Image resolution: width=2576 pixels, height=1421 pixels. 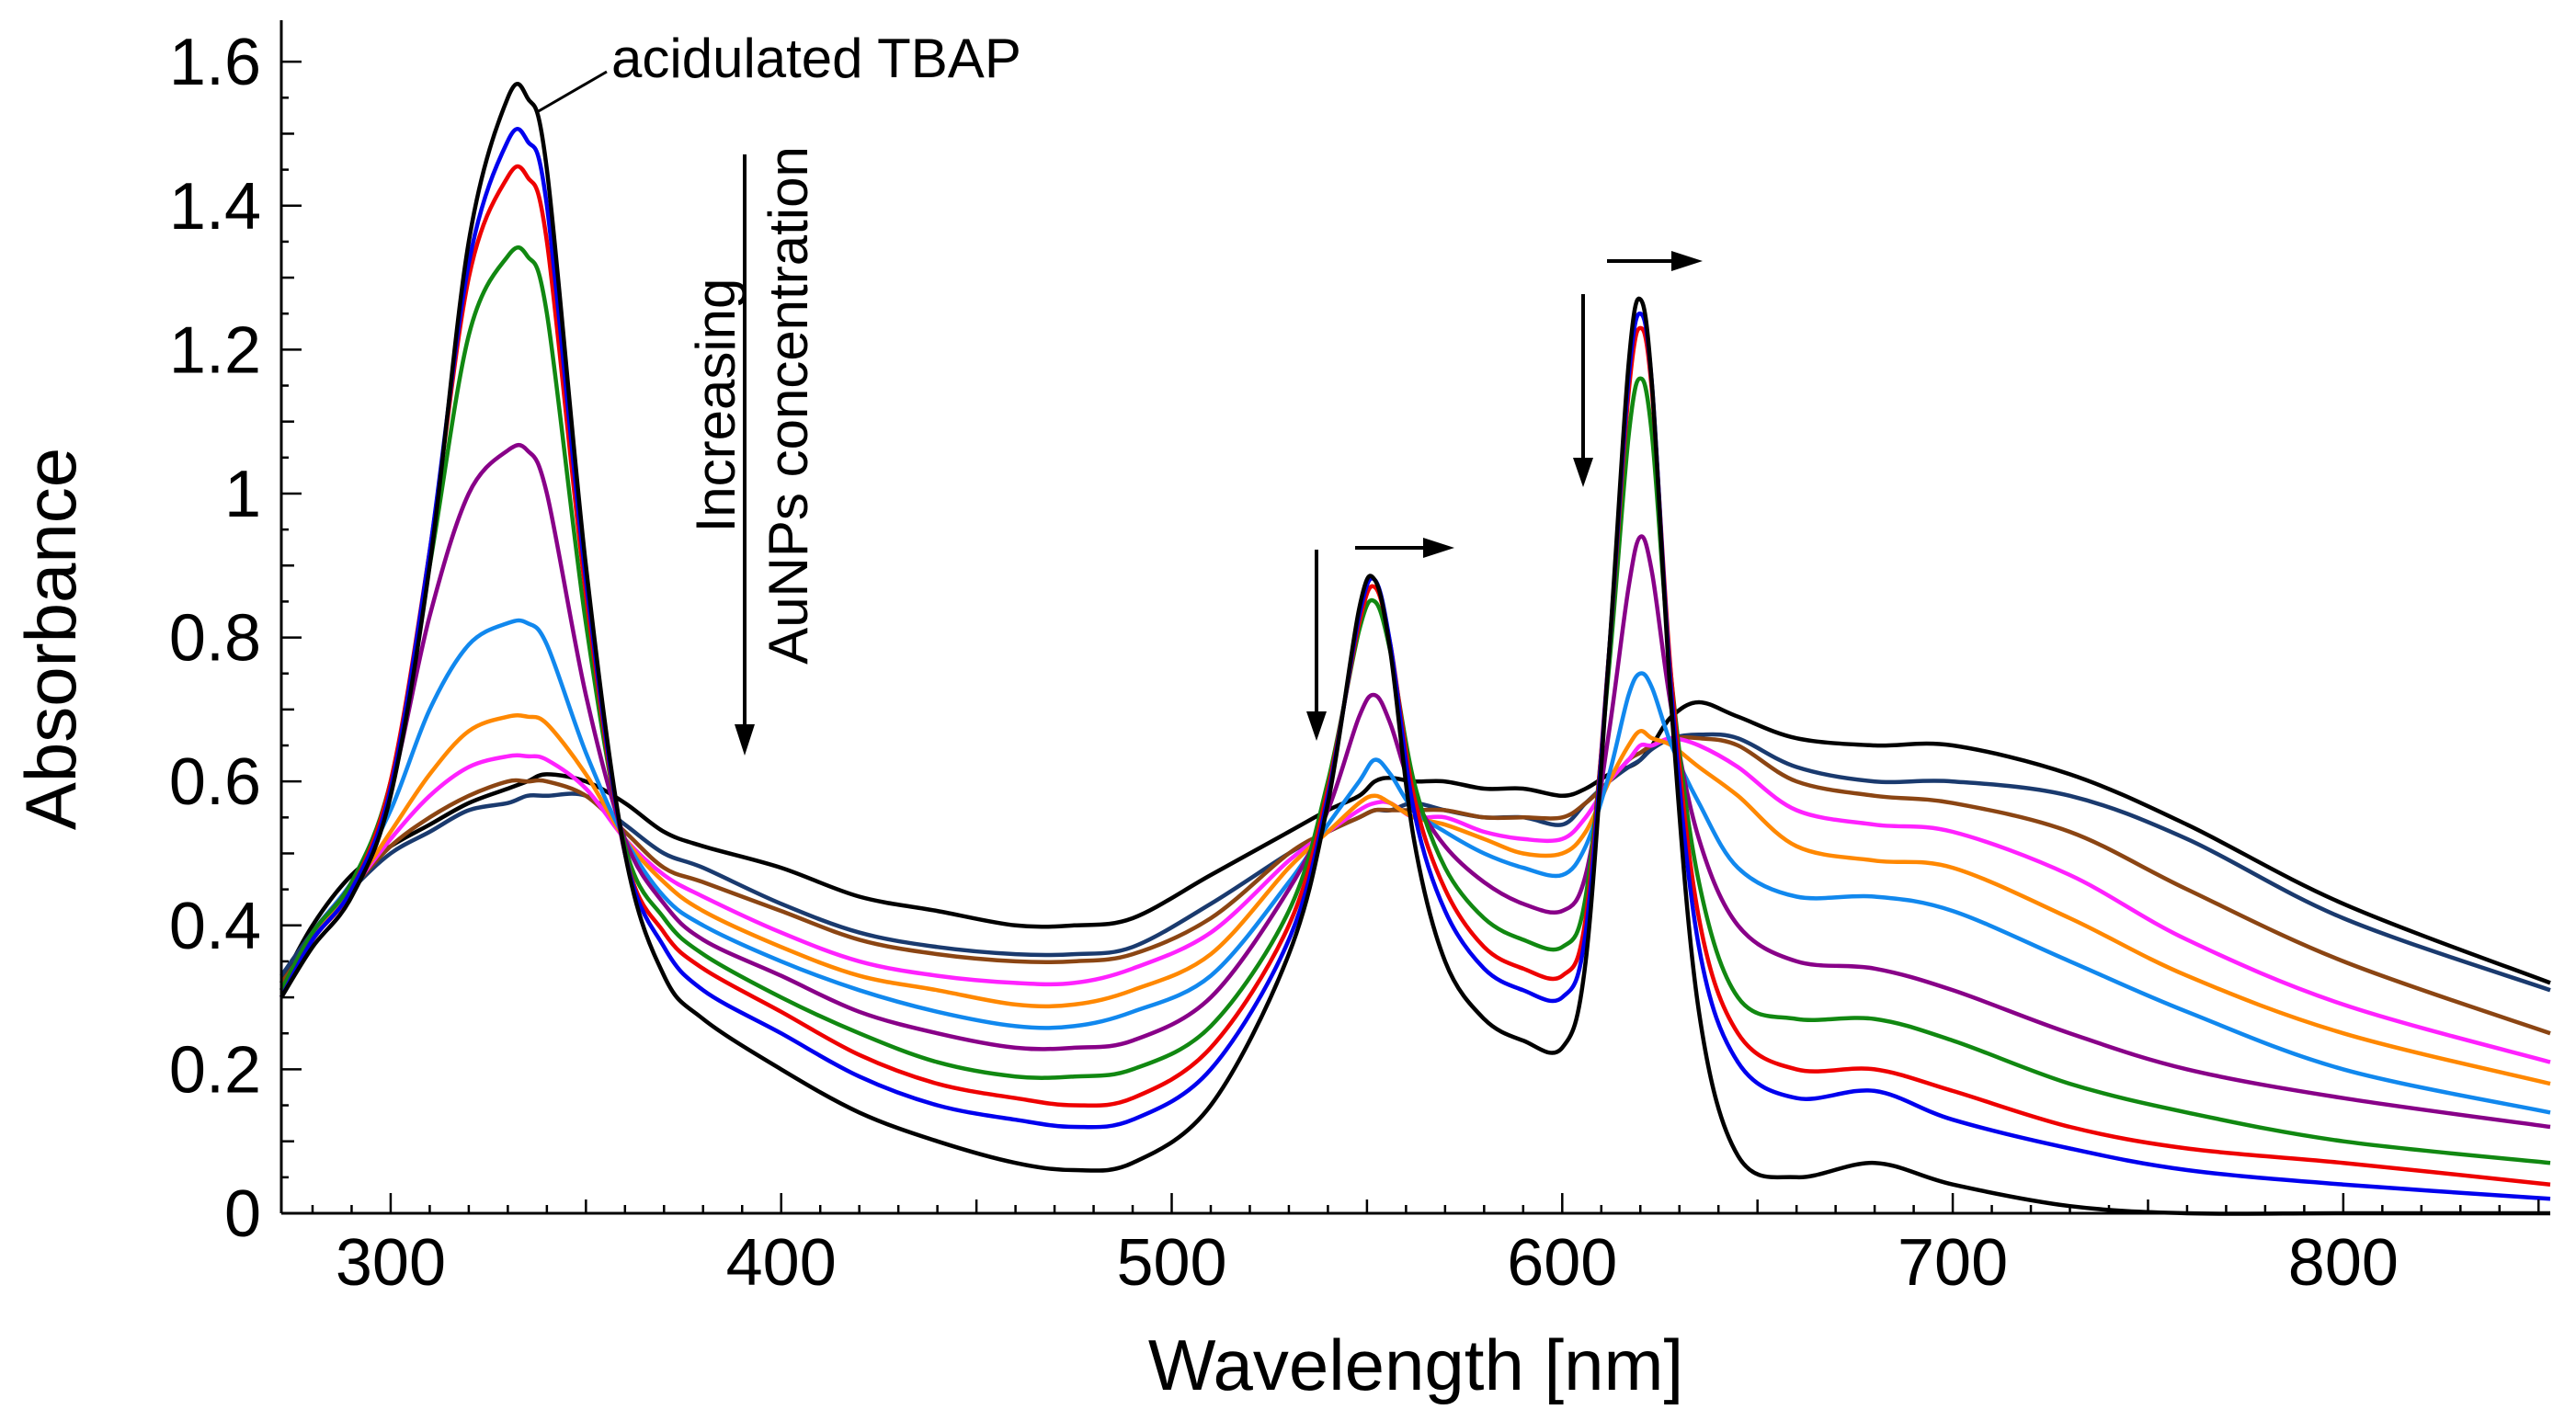 I want to click on x-tick-label: 400, so click(x=781, y=1263).